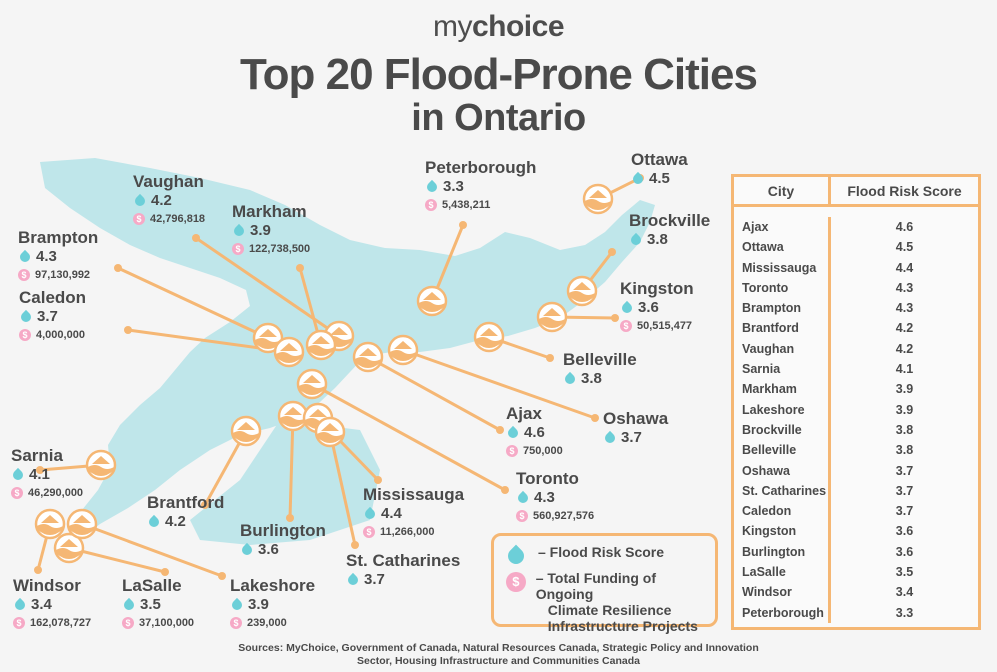  What do you see at coordinates (782, 288) in the screenshot?
I see `table-cell-city: Toronto` at bounding box center [782, 288].